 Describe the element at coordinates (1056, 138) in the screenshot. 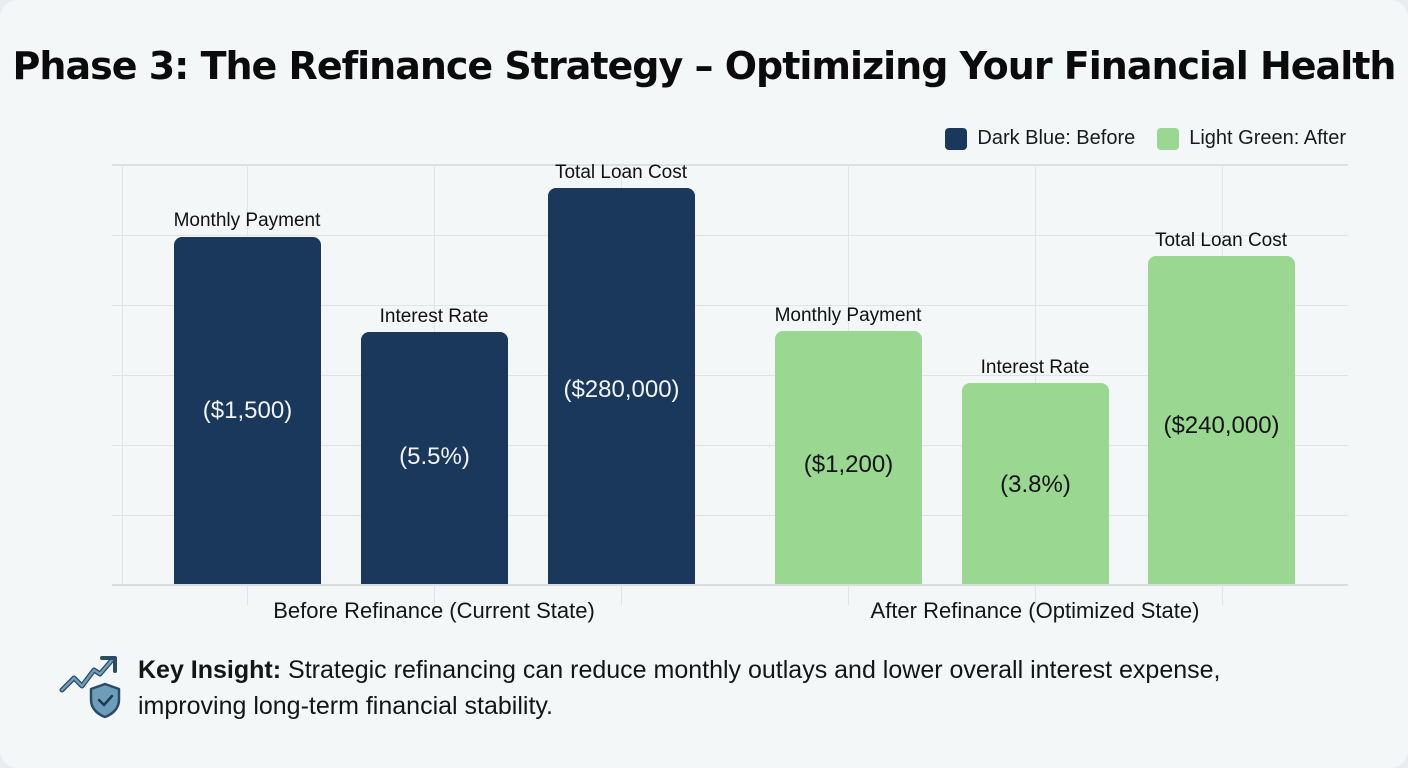

I see `legend-label-before: Dark Blue: Before` at that location.